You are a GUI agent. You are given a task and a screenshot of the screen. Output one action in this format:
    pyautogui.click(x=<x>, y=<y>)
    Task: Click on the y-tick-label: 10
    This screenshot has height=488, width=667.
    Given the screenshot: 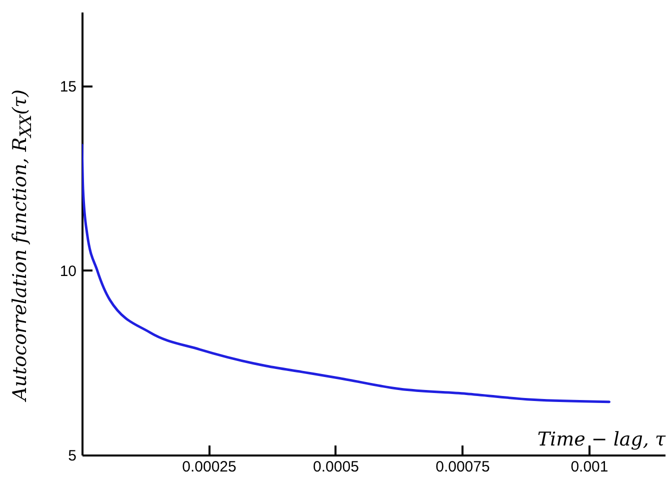 What is the action you would take?
    pyautogui.click(x=68, y=271)
    